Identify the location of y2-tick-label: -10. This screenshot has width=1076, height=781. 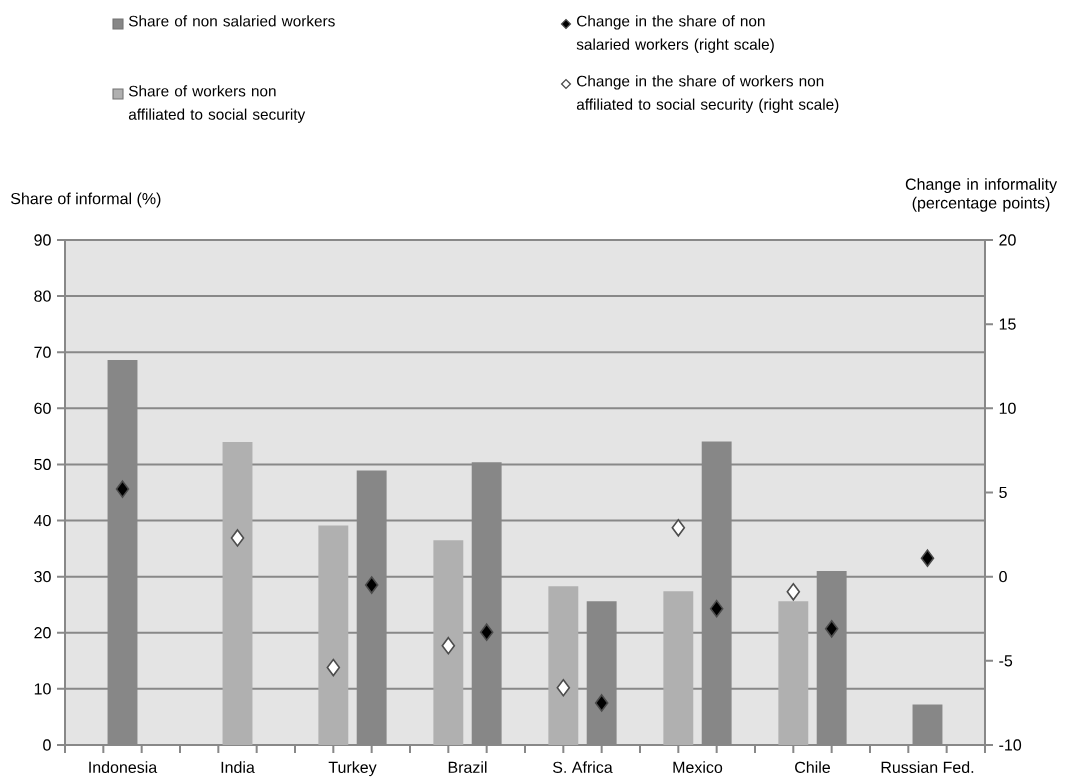
(1010, 745).